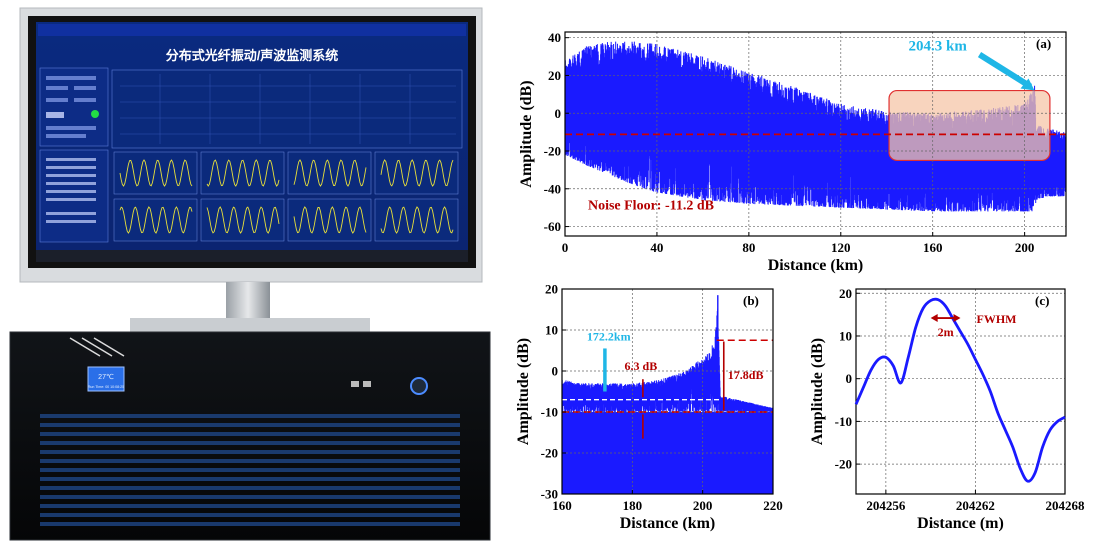  Describe the element at coordinates (746, 375) in the screenshot. I see `peak-dynamic-range-label: 17.8dB` at that location.